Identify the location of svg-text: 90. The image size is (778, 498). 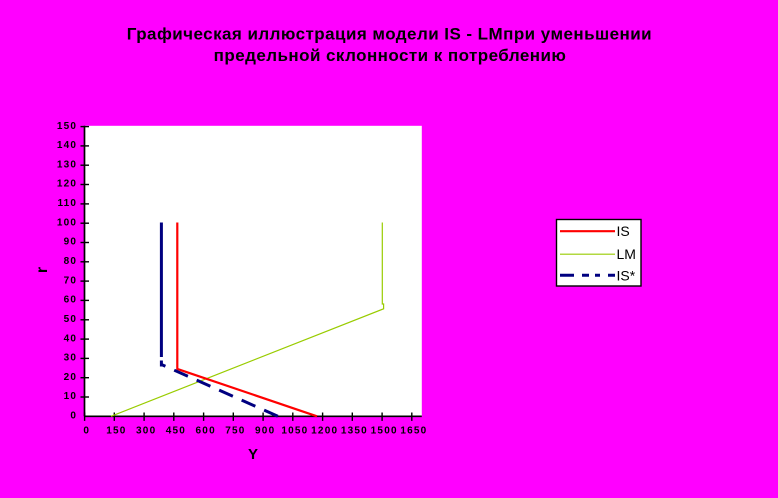
(71, 242).